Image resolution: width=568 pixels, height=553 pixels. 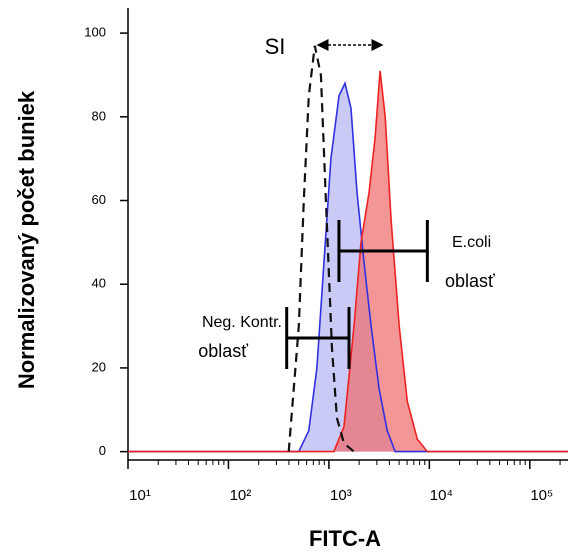 I want to click on annotation: SI, so click(x=275, y=46).